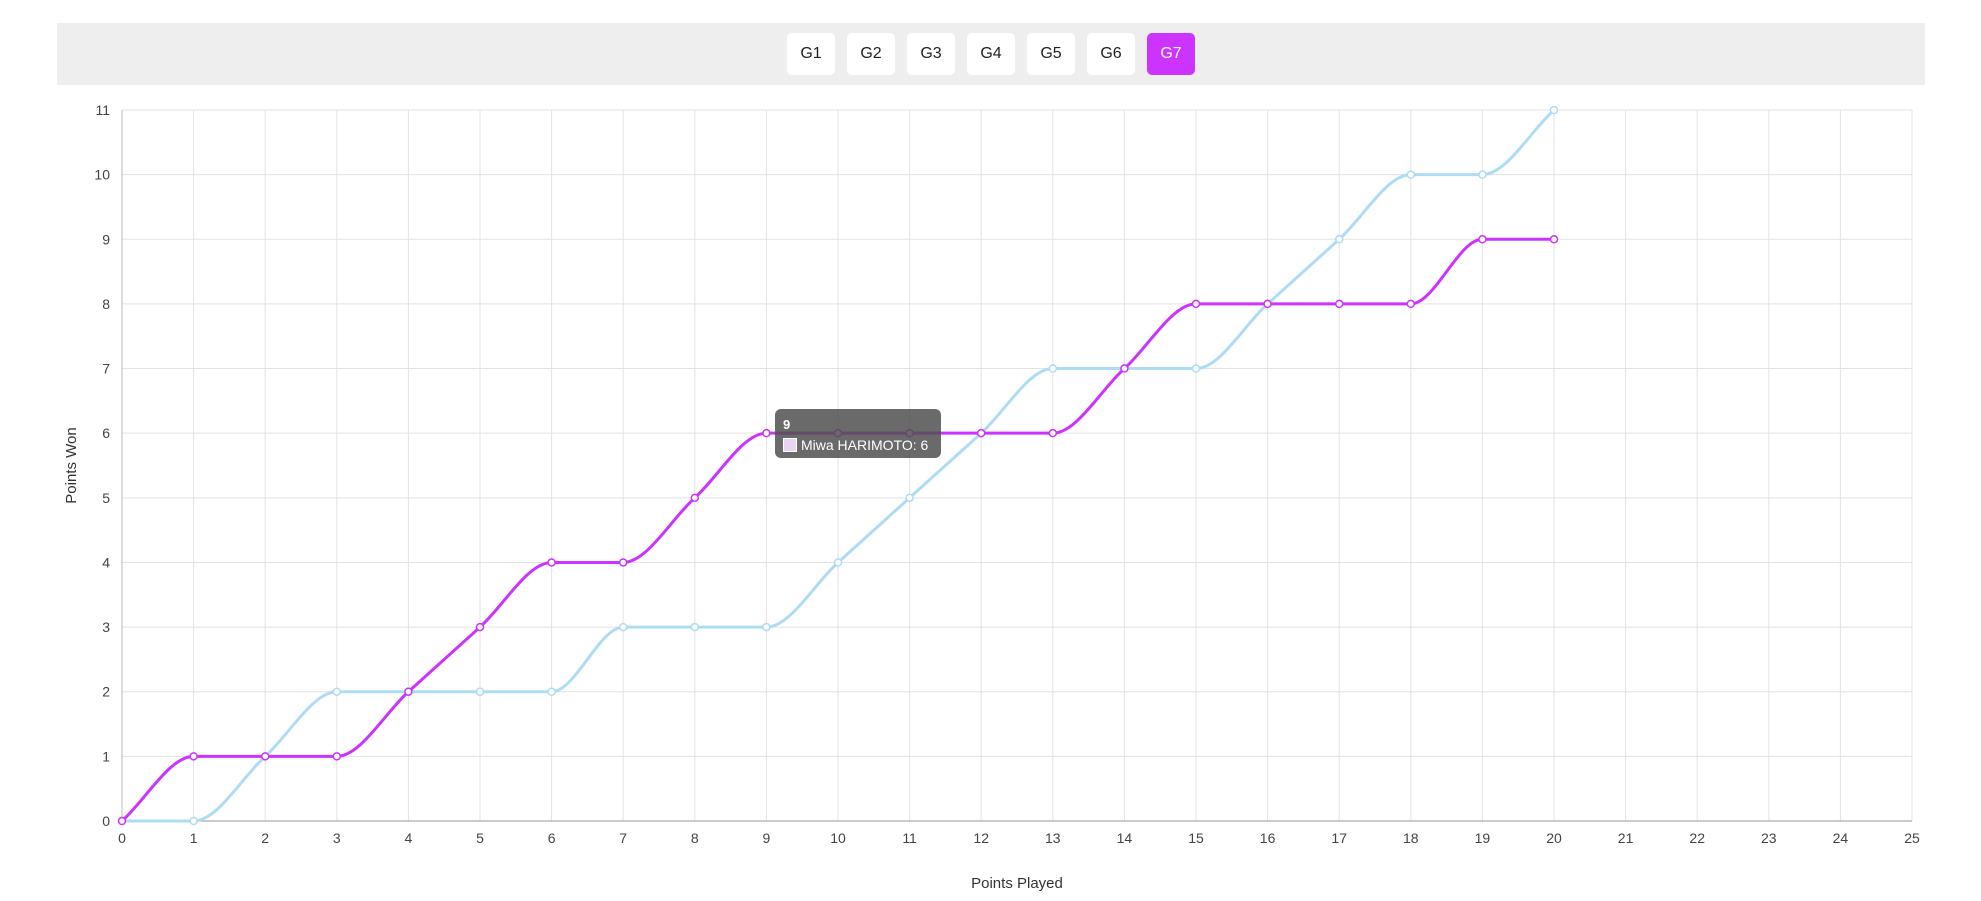  I want to click on x-tick-label: 10, so click(838, 838).